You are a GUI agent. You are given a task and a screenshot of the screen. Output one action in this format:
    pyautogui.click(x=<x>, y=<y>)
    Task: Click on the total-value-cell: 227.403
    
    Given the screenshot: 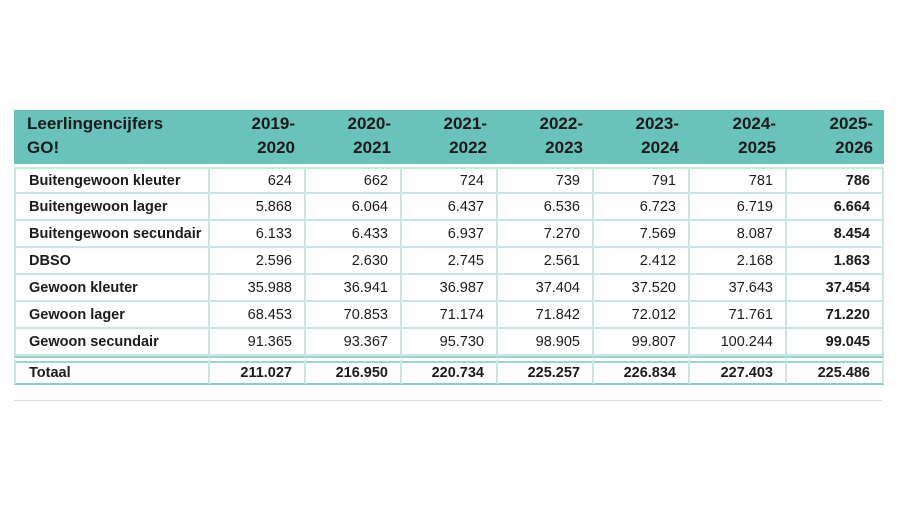 What is the action you would take?
    pyautogui.click(x=738, y=370)
    